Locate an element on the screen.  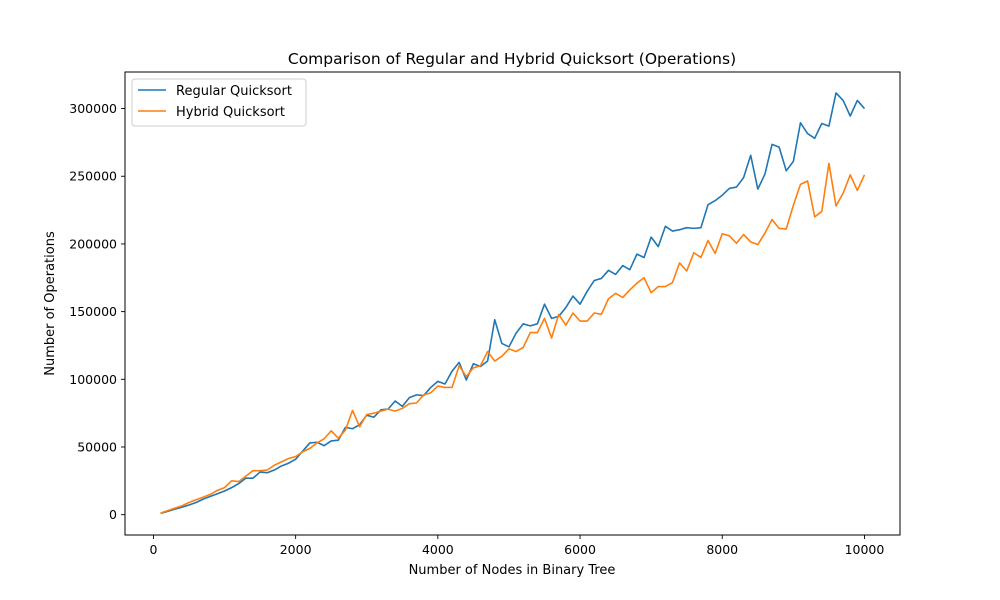
legend-box is located at coordinates (219, 102).